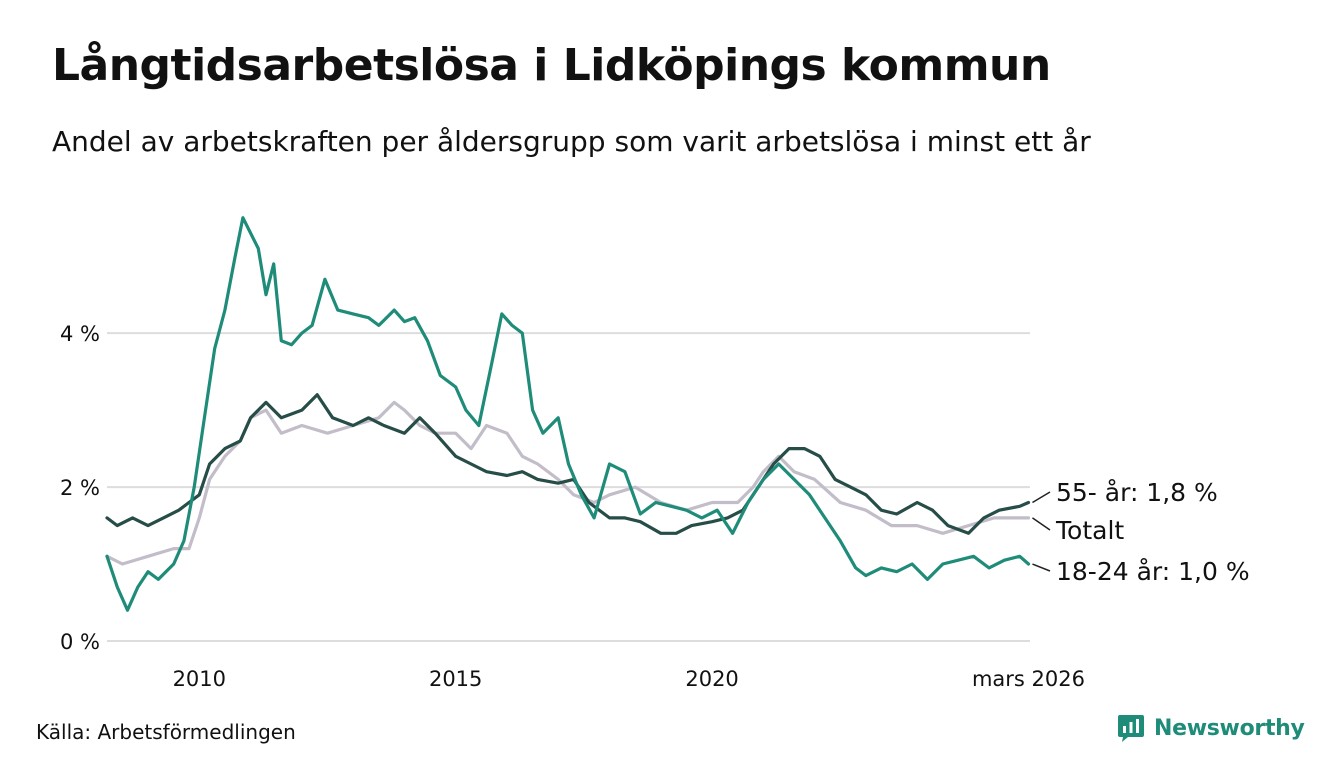 The height and width of the screenshot is (780, 1340). What do you see at coordinates (1089, 530) in the screenshot?
I see `series-end-label: Totalt` at bounding box center [1089, 530].